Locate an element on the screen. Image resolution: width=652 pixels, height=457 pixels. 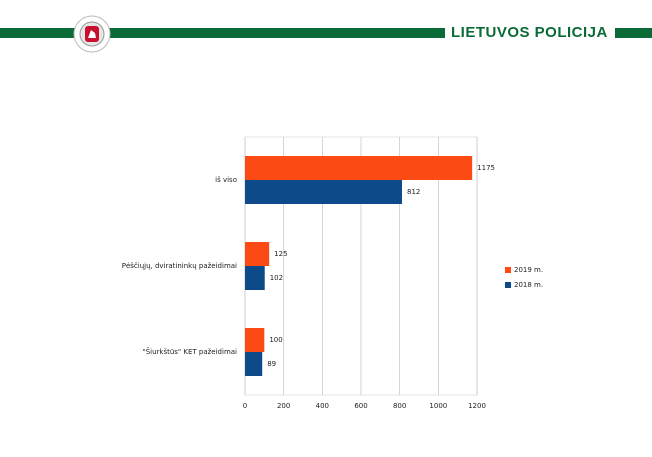
value-label: 1175 is located at coordinates (486, 168).